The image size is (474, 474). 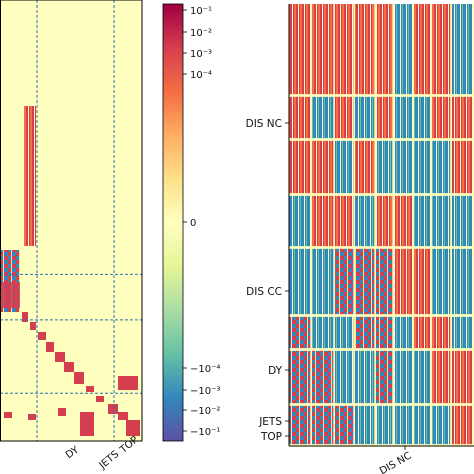 I want to click on colorbar-tick-labels: 10⁻¹10⁻²10⁻³10⁻⁴0−10⁻⁴−10⁻³−10⁻²−10⁻¹, so click(x=201, y=222).